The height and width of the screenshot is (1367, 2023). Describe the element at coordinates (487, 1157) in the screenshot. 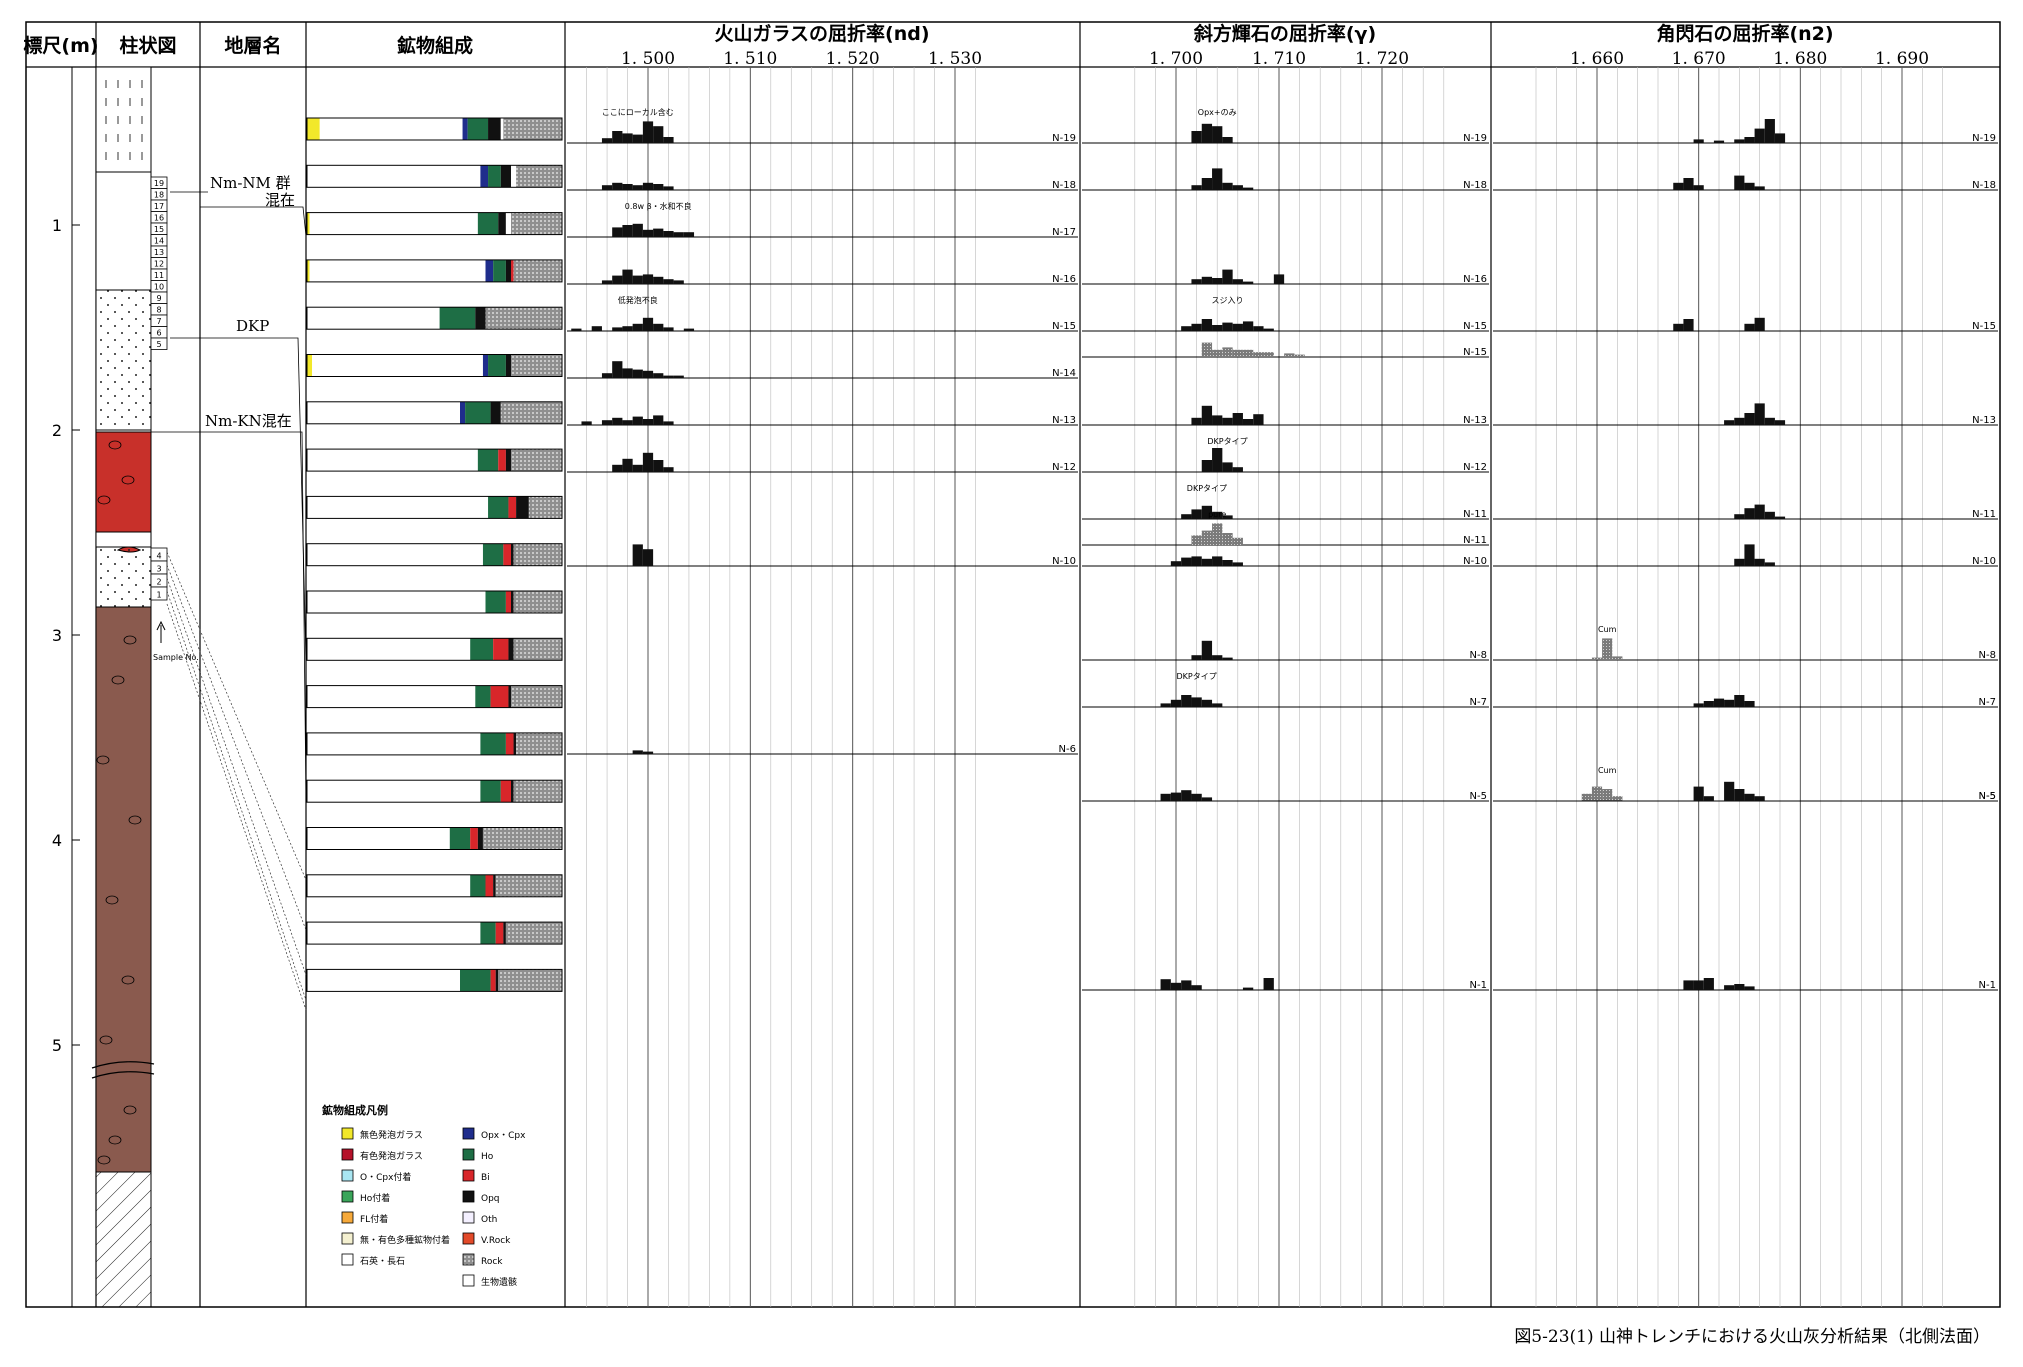

I see `legend-label: Ho` at that location.